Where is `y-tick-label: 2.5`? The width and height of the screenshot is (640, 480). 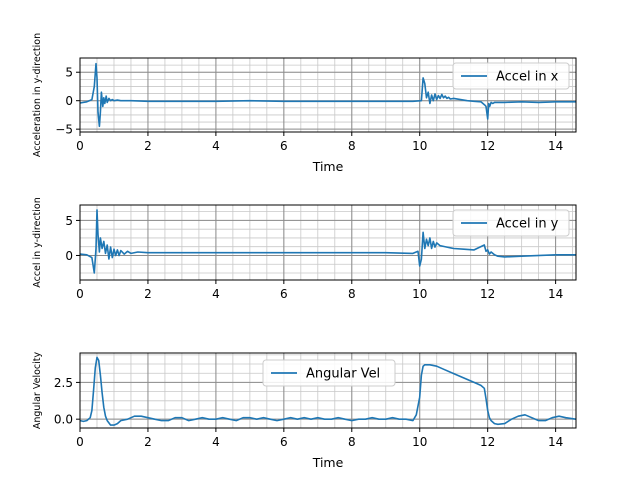 y-tick-label: 2.5 is located at coordinates (63, 383).